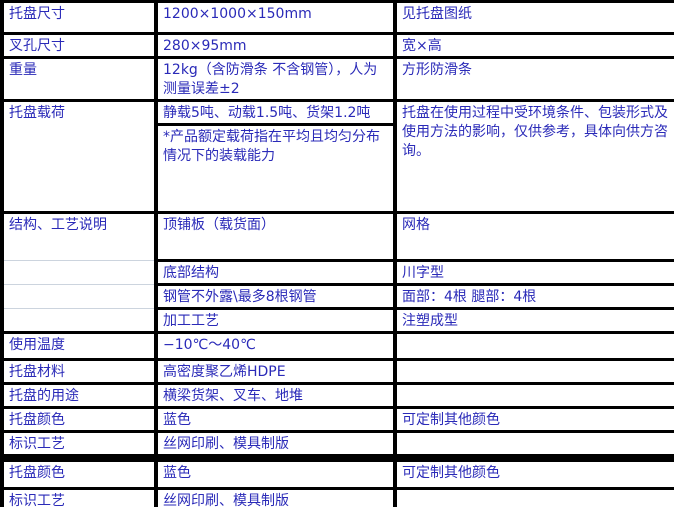 This screenshot has height=507, width=674. What do you see at coordinates (275, 472) in the screenshot?
I see `pallet-color-2-value: 蓝色` at bounding box center [275, 472].